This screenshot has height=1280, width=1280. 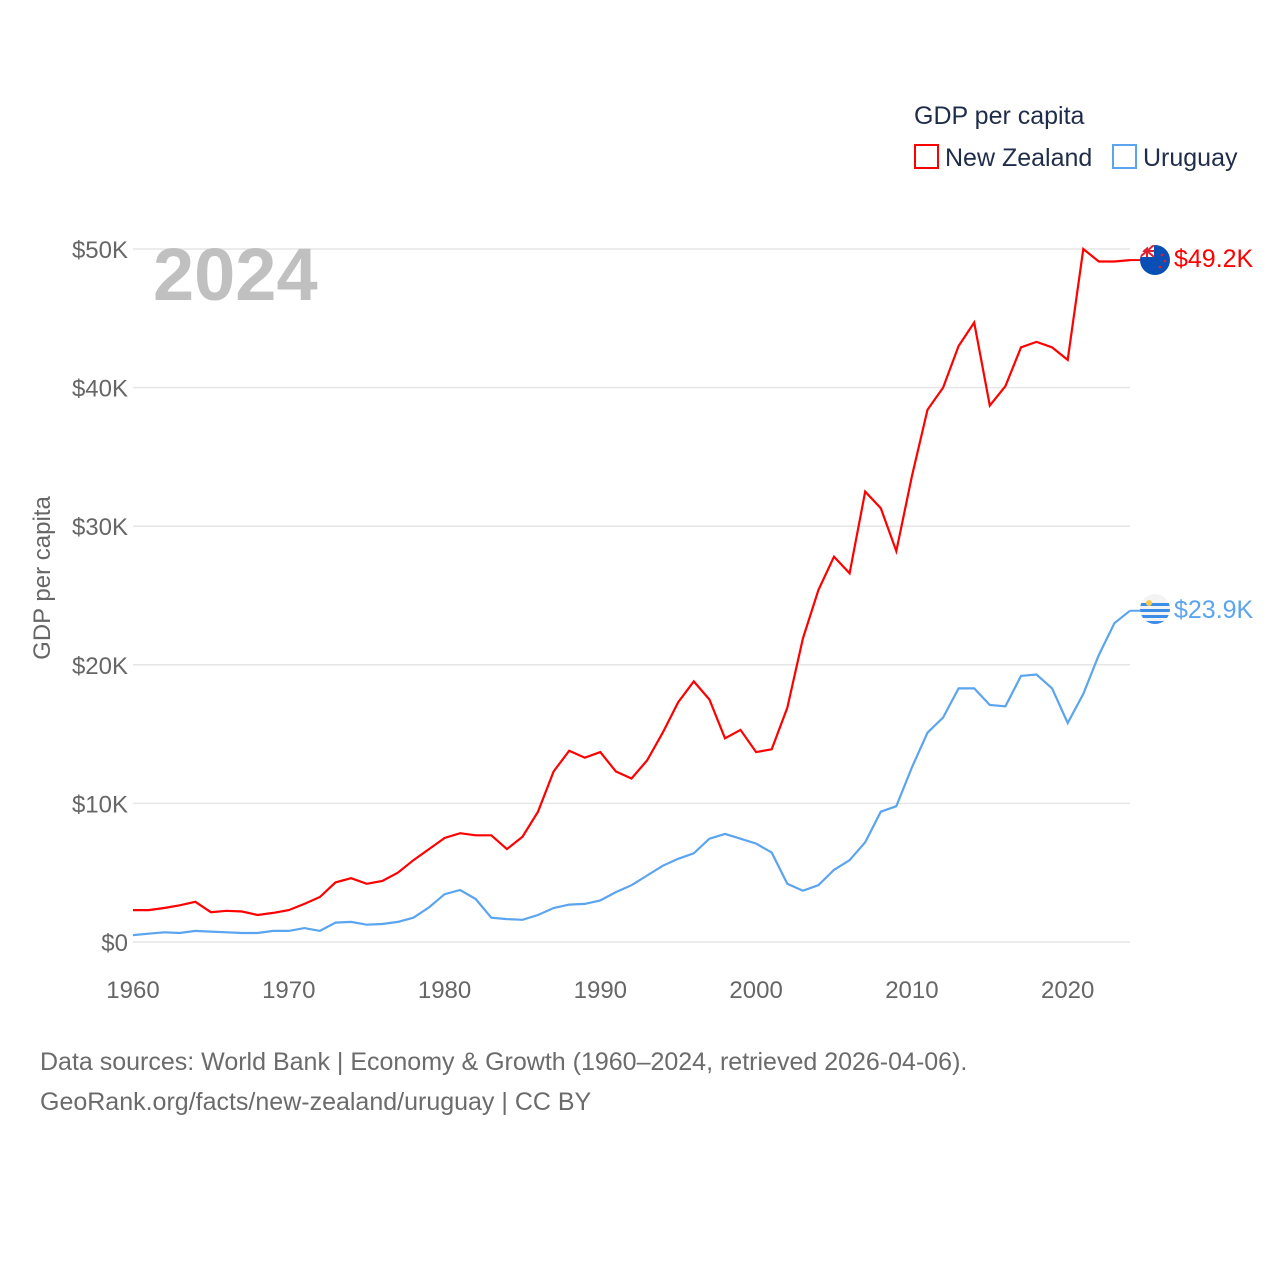 I want to click on y-axis-ticks: $0 $10K $20K $30K $40K $50K, so click(x=100, y=597).